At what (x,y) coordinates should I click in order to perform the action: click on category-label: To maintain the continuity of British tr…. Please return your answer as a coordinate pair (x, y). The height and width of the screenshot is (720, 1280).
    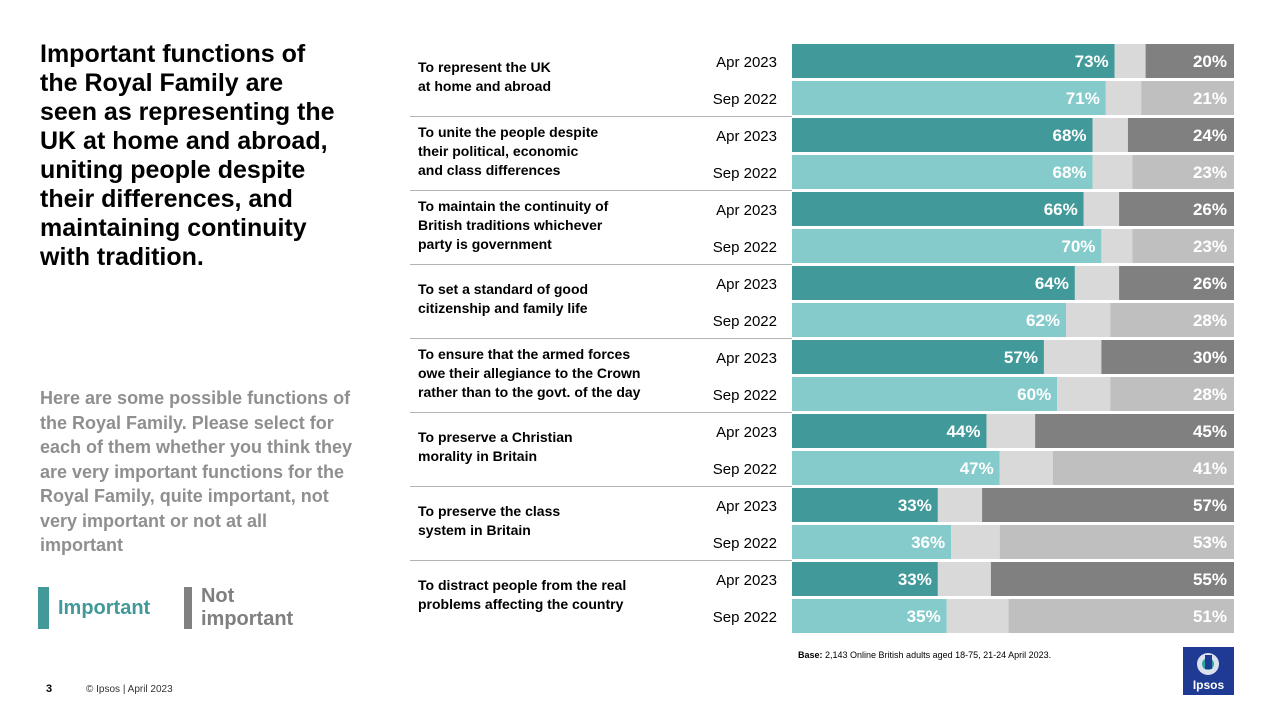
    Looking at the image, I should click on (513, 224).